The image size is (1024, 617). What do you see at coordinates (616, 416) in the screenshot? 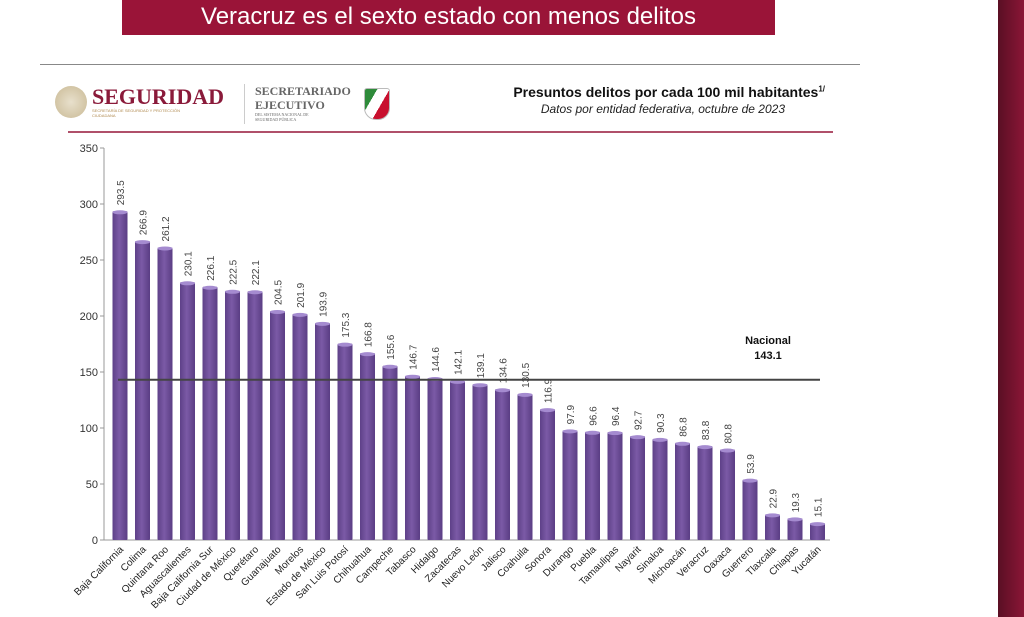
I see `data-label: 96.4` at bounding box center [616, 416].